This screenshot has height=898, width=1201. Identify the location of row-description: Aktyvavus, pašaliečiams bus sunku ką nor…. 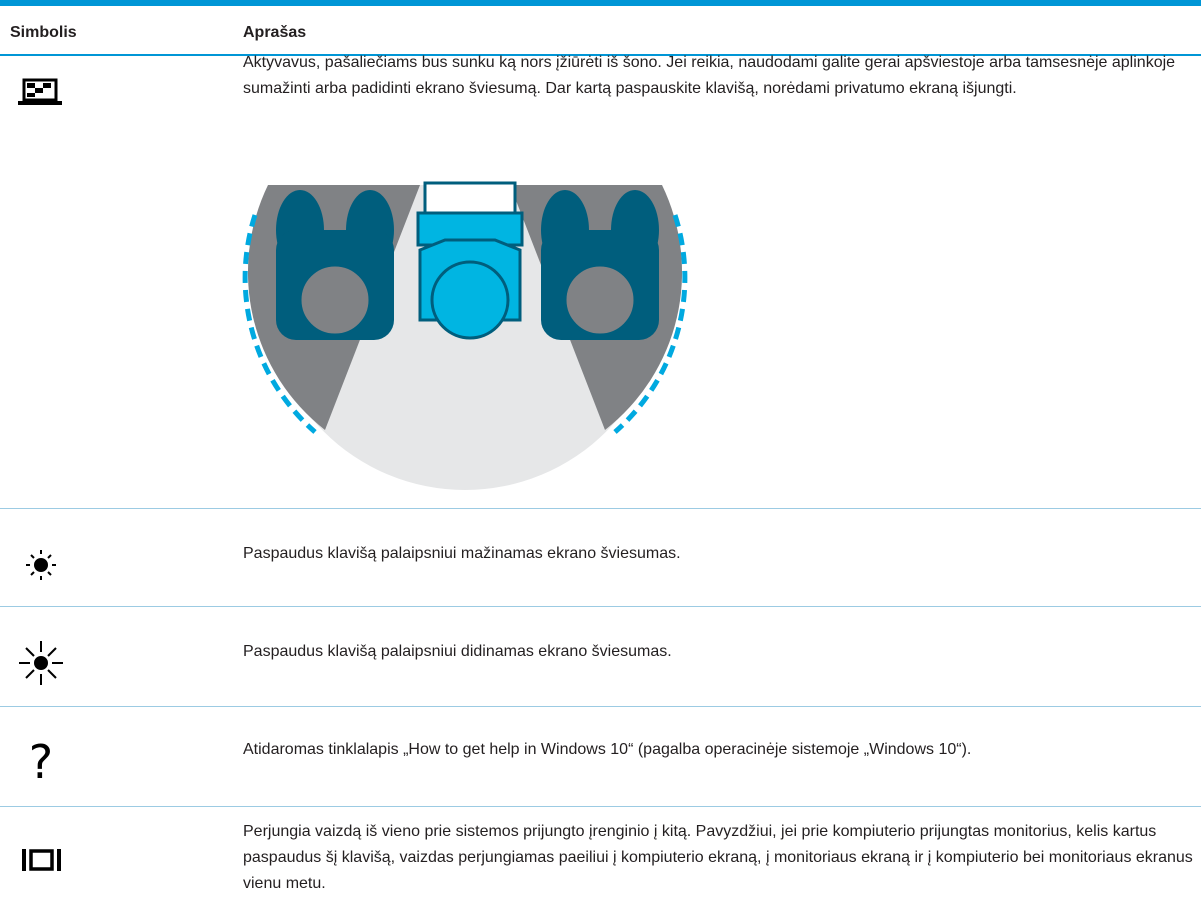
(709, 75).